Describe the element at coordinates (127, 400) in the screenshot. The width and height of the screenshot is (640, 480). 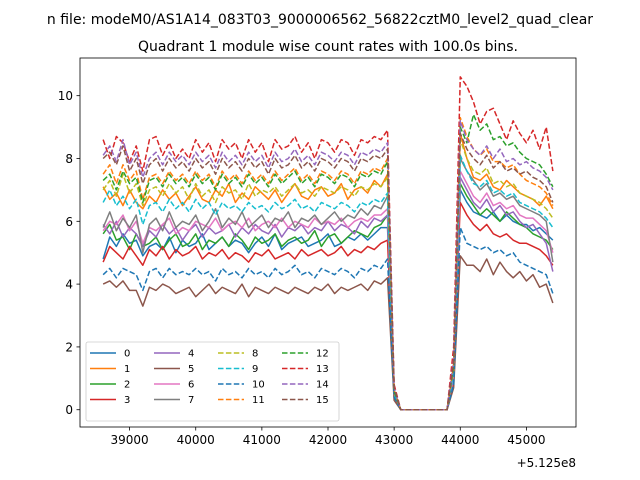
I see `legend-label-3: 3` at that location.